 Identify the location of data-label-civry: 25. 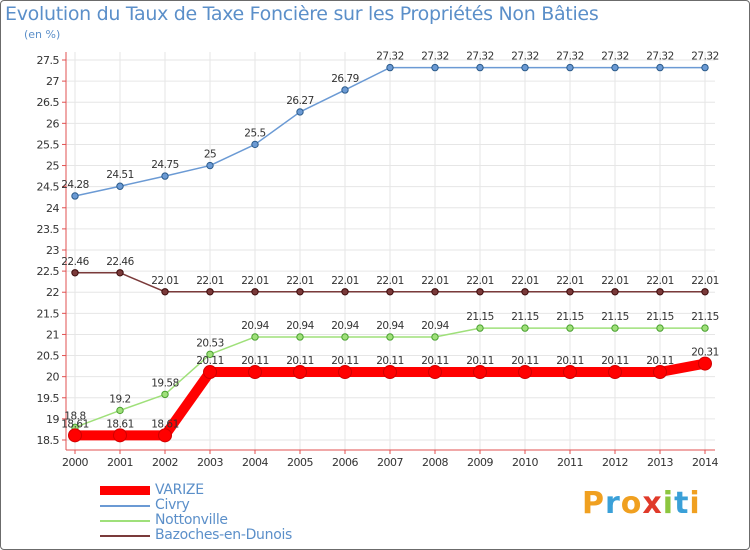
(210, 155).